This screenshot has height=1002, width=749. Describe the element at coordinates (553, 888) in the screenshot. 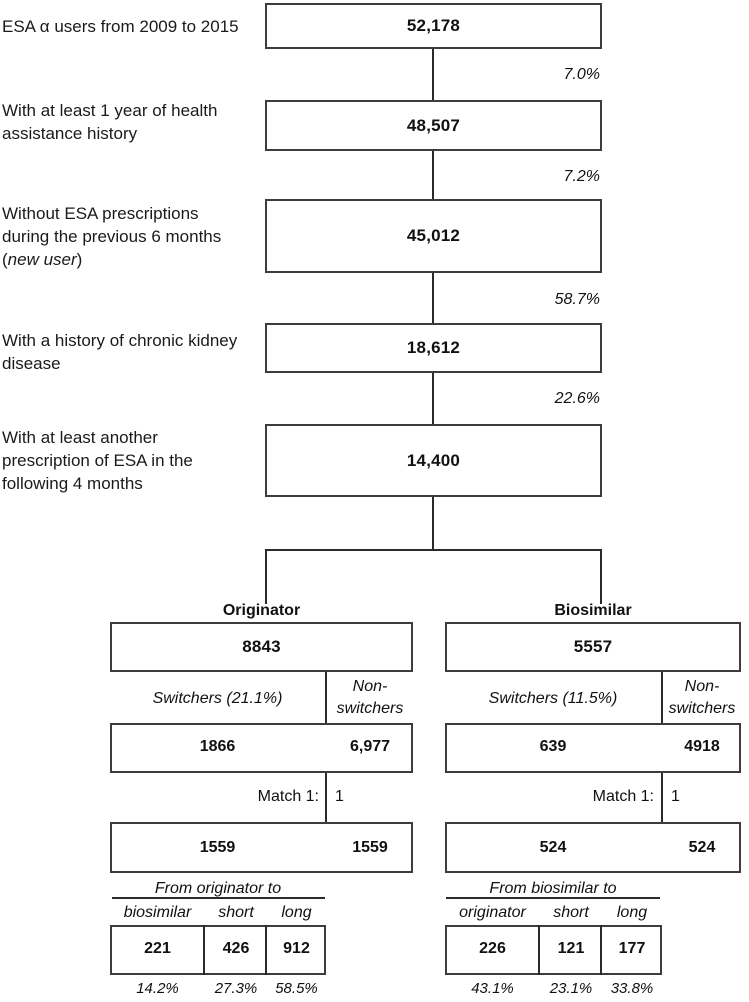

I see `biosimilar-switch-to-title: From biosimilar to` at that location.